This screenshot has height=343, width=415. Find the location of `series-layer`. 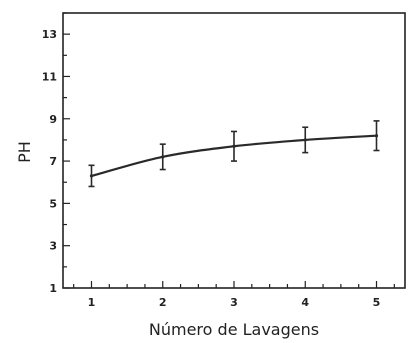

series-layer is located at coordinates (234, 154).